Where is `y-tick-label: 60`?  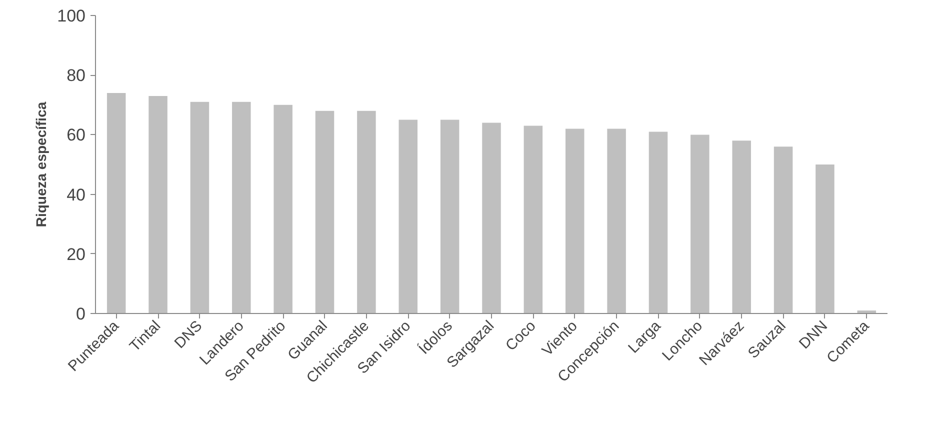 y-tick-label: 60 is located at coordinates (76, 135).